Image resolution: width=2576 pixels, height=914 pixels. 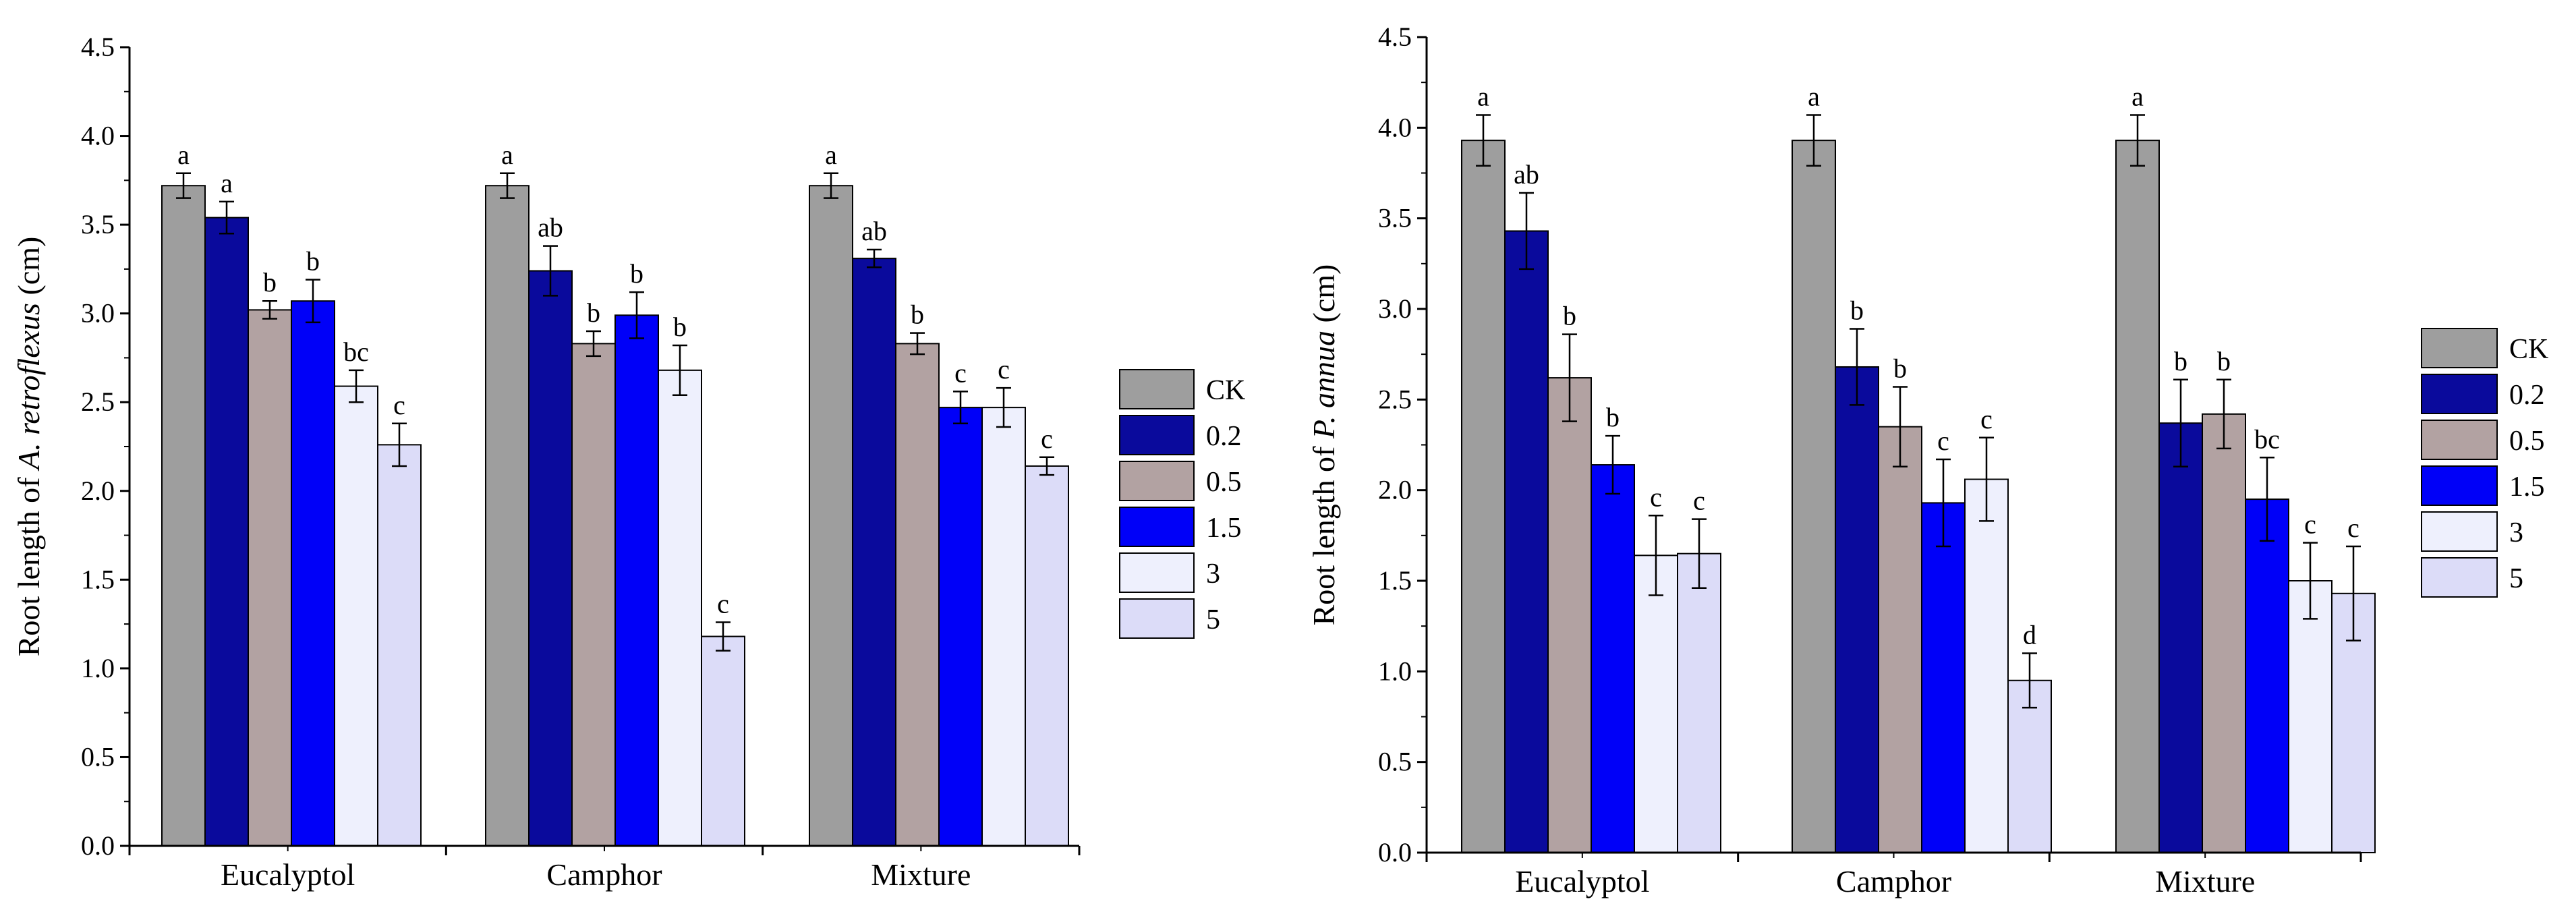 What do you see at coordinates (1395, 399) in the screenshot?
I see `y-tick-label: 2.5` at bounding box center [1395, 399].